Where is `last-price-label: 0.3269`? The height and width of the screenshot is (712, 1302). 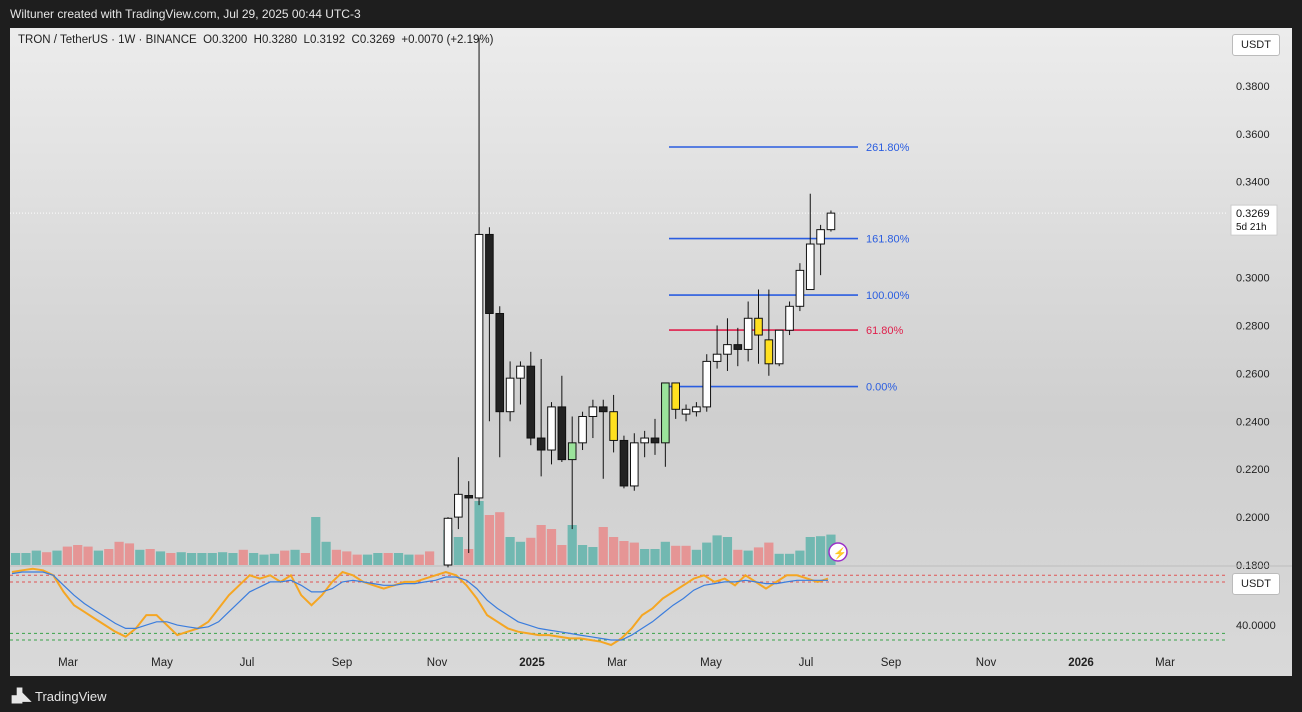
last-price-label: 0.3269 is located at coordinates (1253, 214).